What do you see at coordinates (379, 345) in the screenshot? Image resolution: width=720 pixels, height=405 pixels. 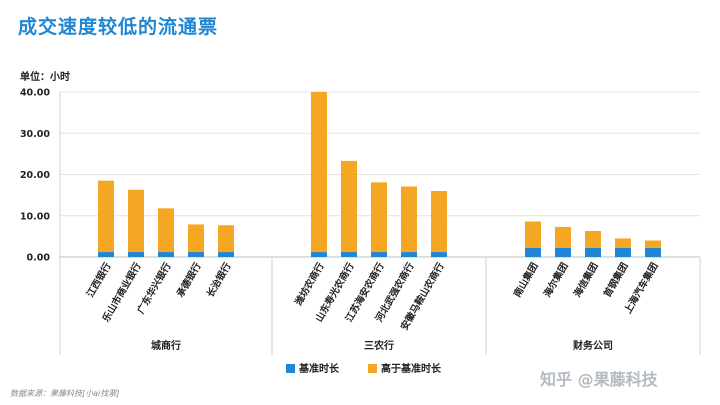 I see `group-label: 三农行` at bounding box center [379, 345].